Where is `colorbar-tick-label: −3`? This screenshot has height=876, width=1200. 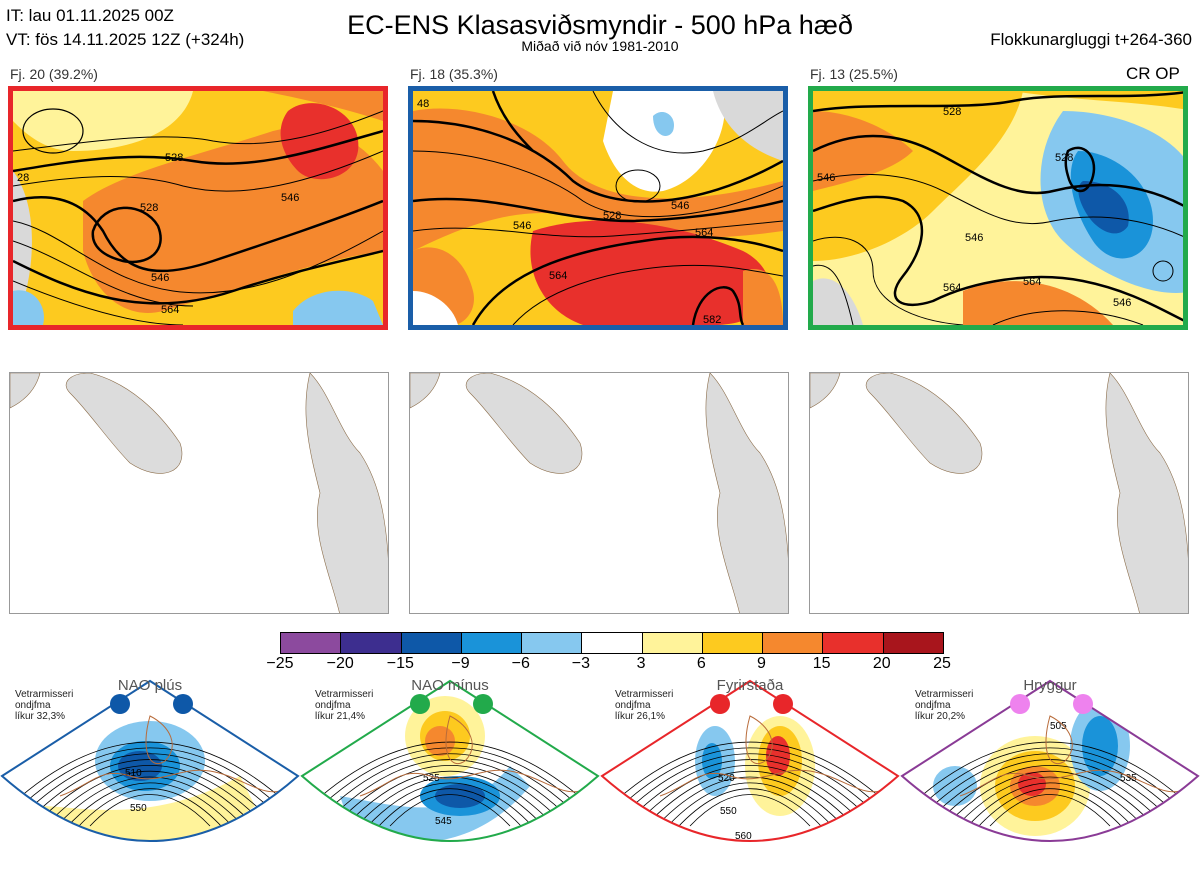
colorbar-tick-label: −3 is located at coordinates (581, 663).